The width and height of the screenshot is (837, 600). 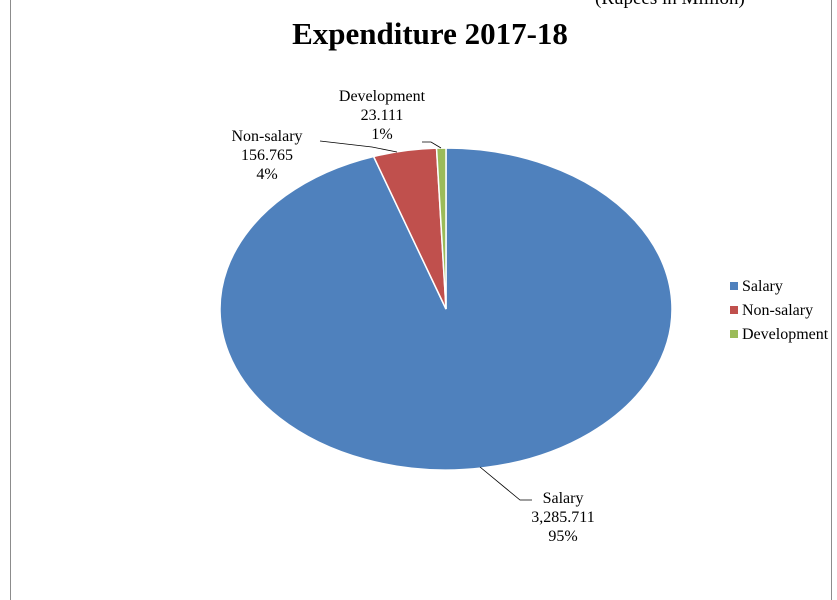 I want to click on data-label-line: 3,285.711, so click(x=562, y=517).